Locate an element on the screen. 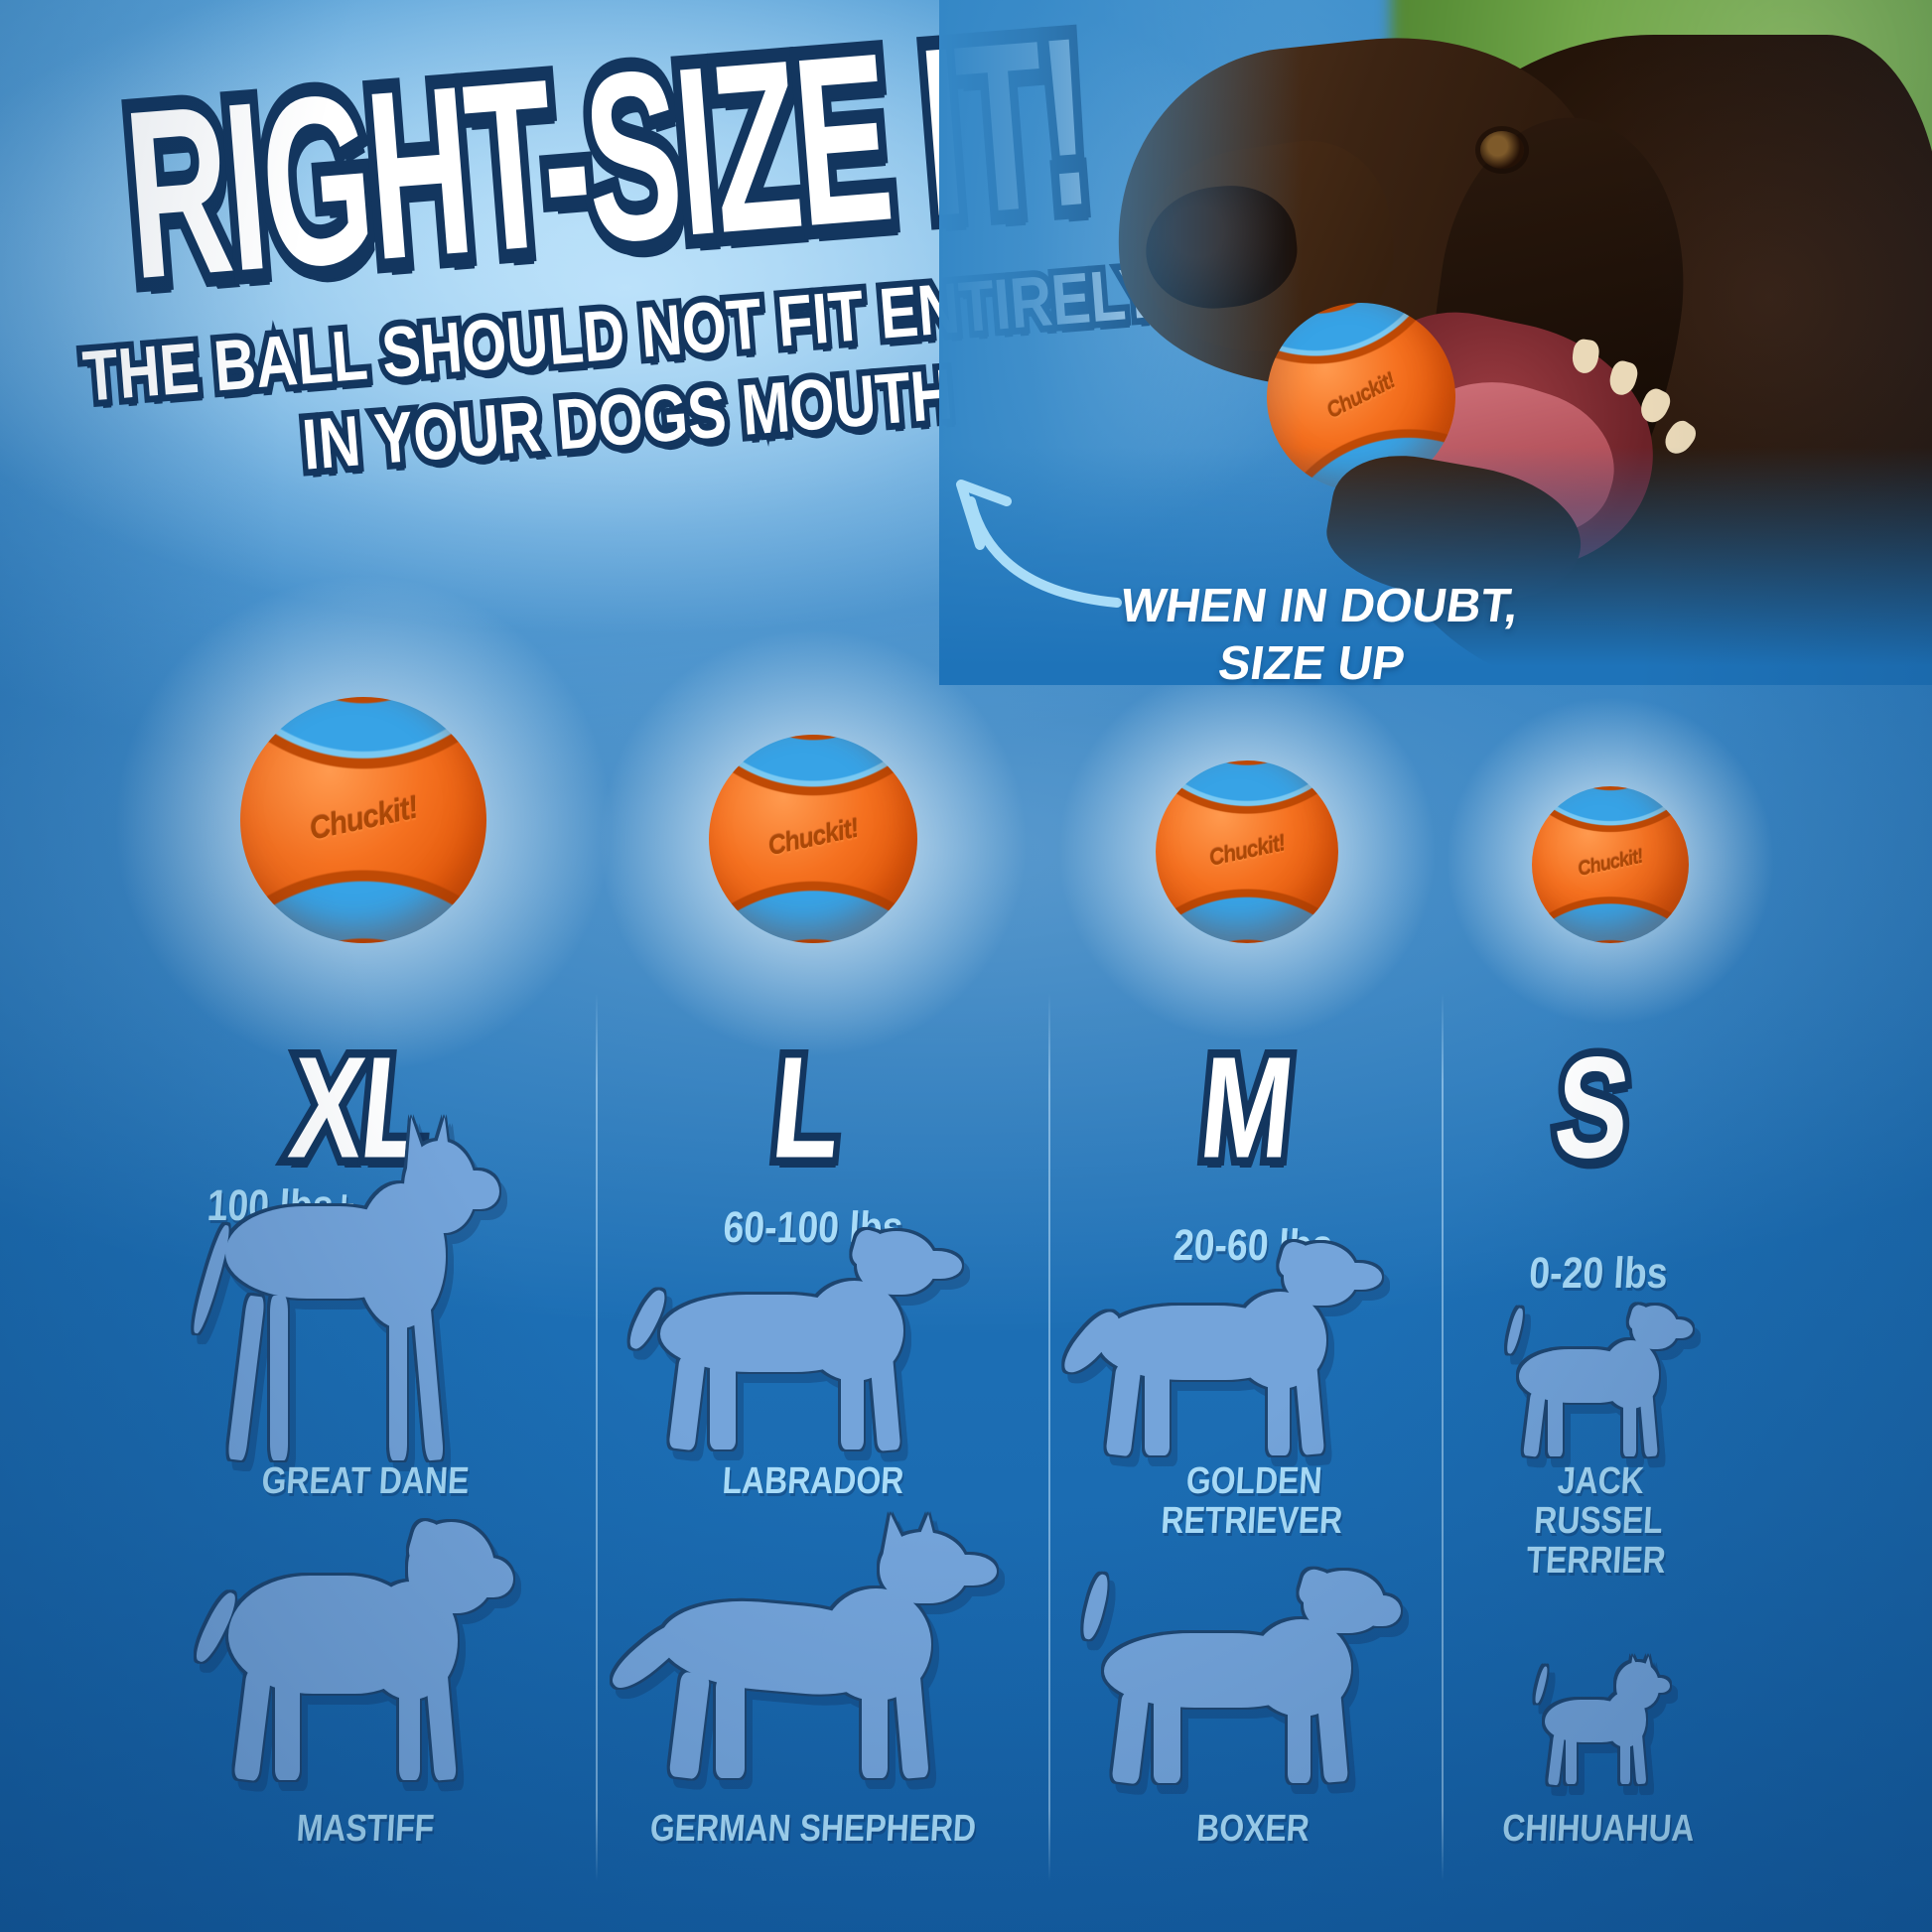 Image resolution: width=1932 pixels, height=1932 pixels. ball-size-xl: Chuckit! is located at coordinates (363, 820).